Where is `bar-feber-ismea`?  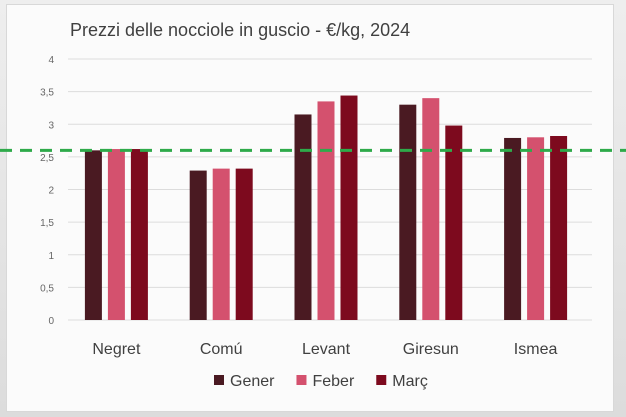 bar-feber-ismea is located at coordinates (536, 228).